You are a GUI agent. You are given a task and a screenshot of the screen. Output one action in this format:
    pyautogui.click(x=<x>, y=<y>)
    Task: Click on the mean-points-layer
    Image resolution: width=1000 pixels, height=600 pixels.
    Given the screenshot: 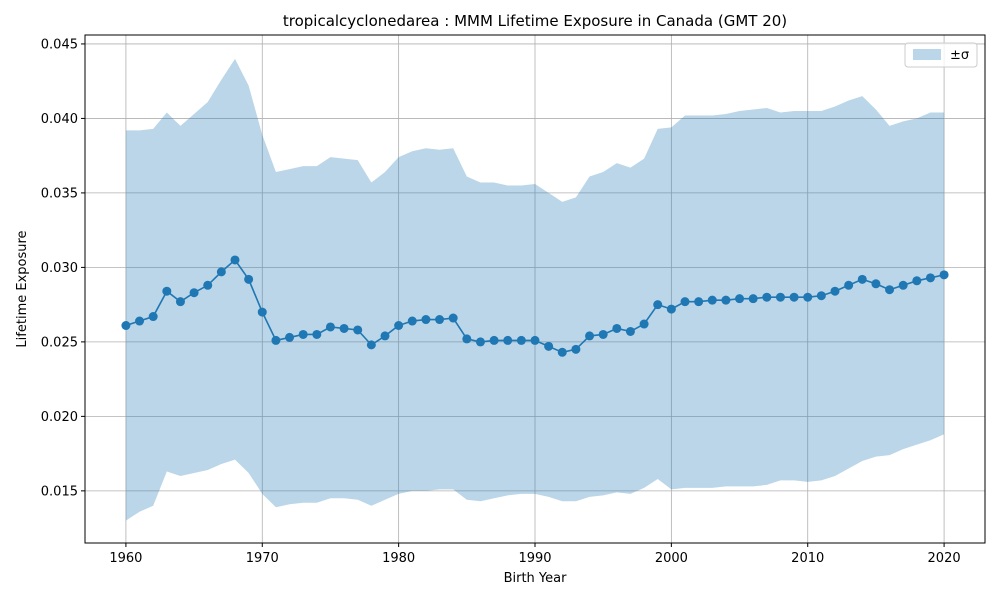 What is the action you would take?
    pyautogui.click(x=535, y=306)
    